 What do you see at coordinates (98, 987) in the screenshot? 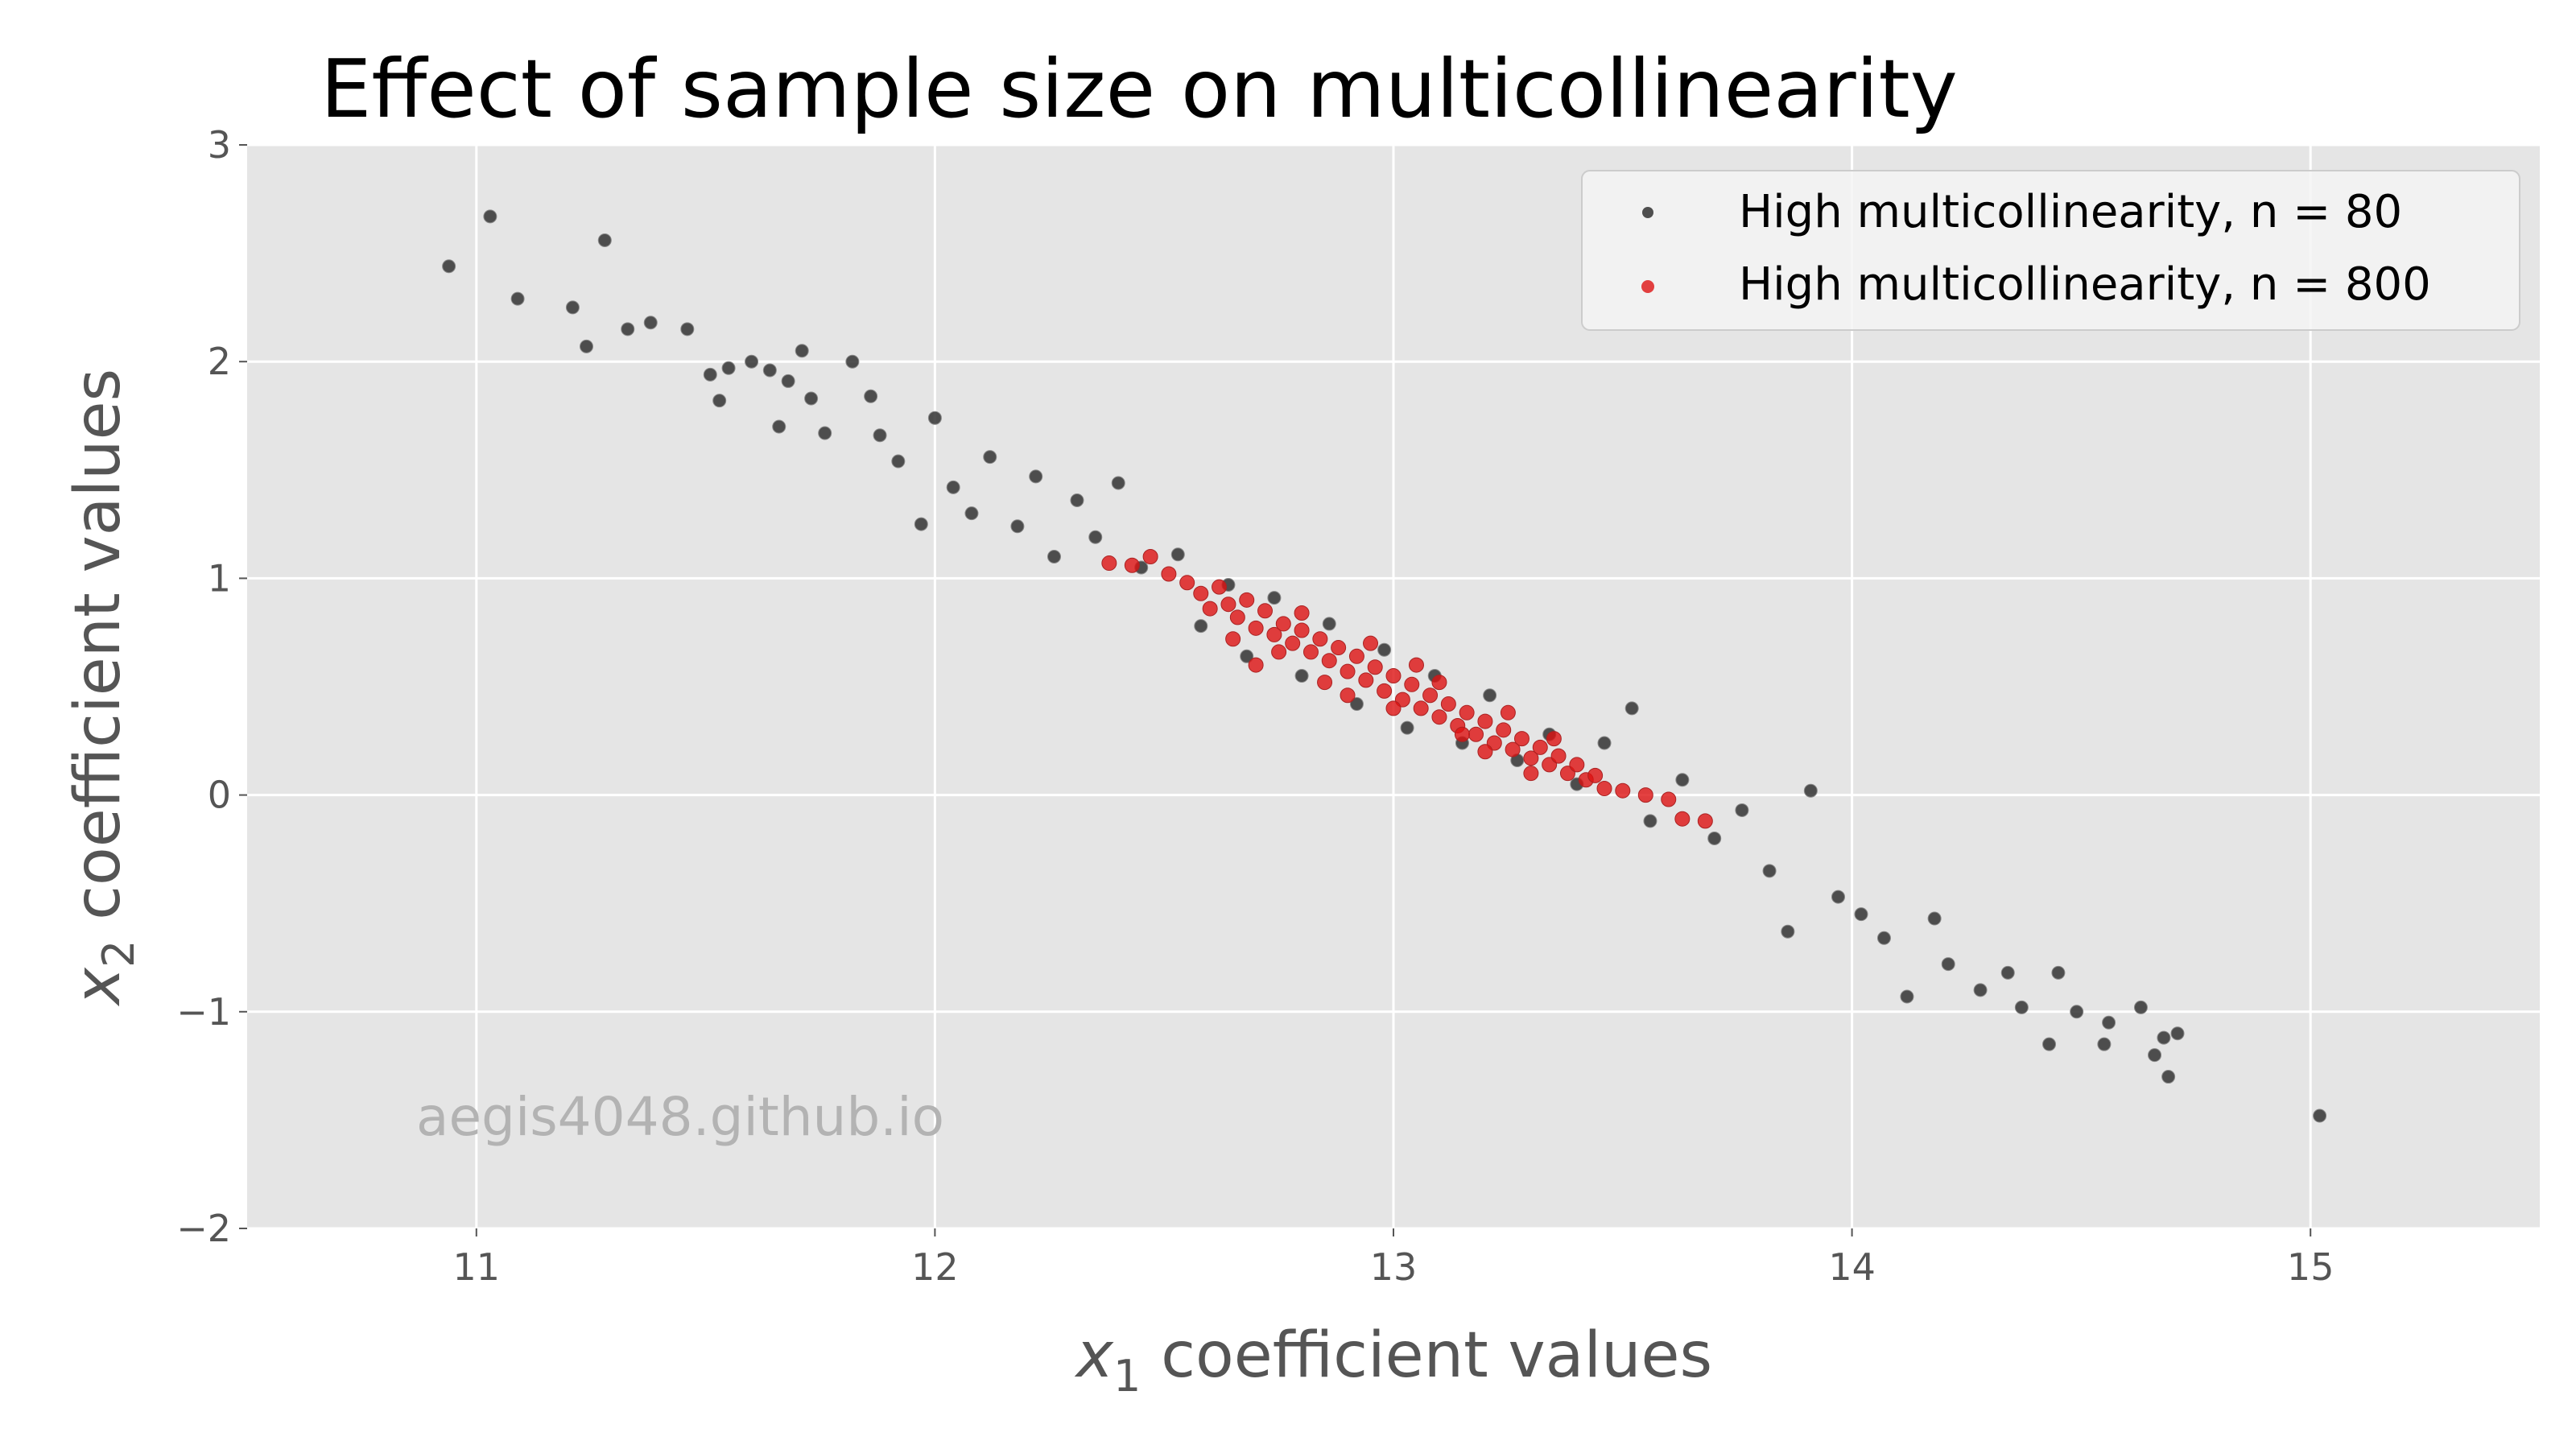
I see `y-axis-label-symbol: x` at bounding box center [98, 987].